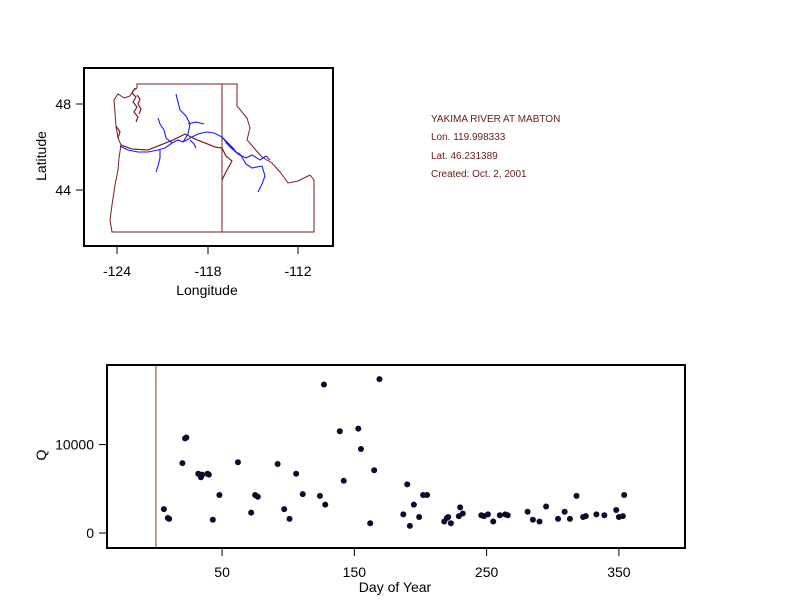  Describe the element at coordinates (222, 572) in the screenshot. I see `scatter-xtick-label-1: 50` at that location.